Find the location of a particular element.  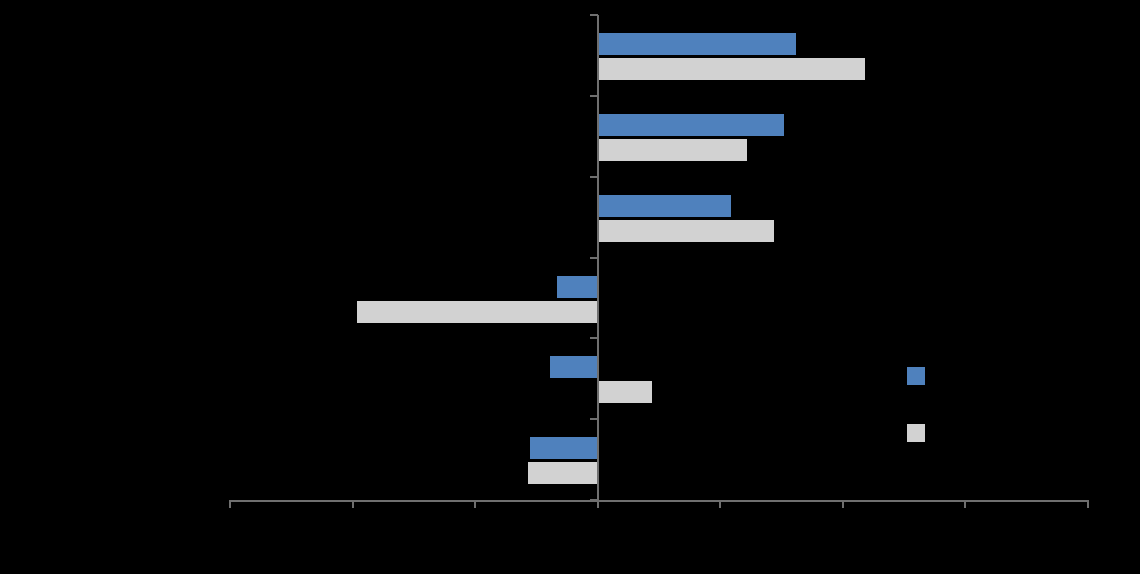

y-axis-line is located at coordinates (597, 257).